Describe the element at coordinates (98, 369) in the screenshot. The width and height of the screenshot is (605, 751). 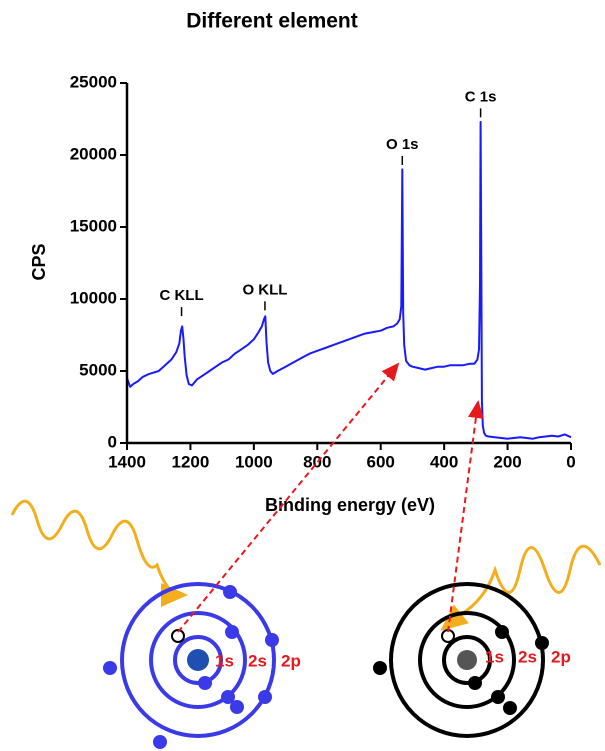
I see `y-tick-label: 5000` at that location.